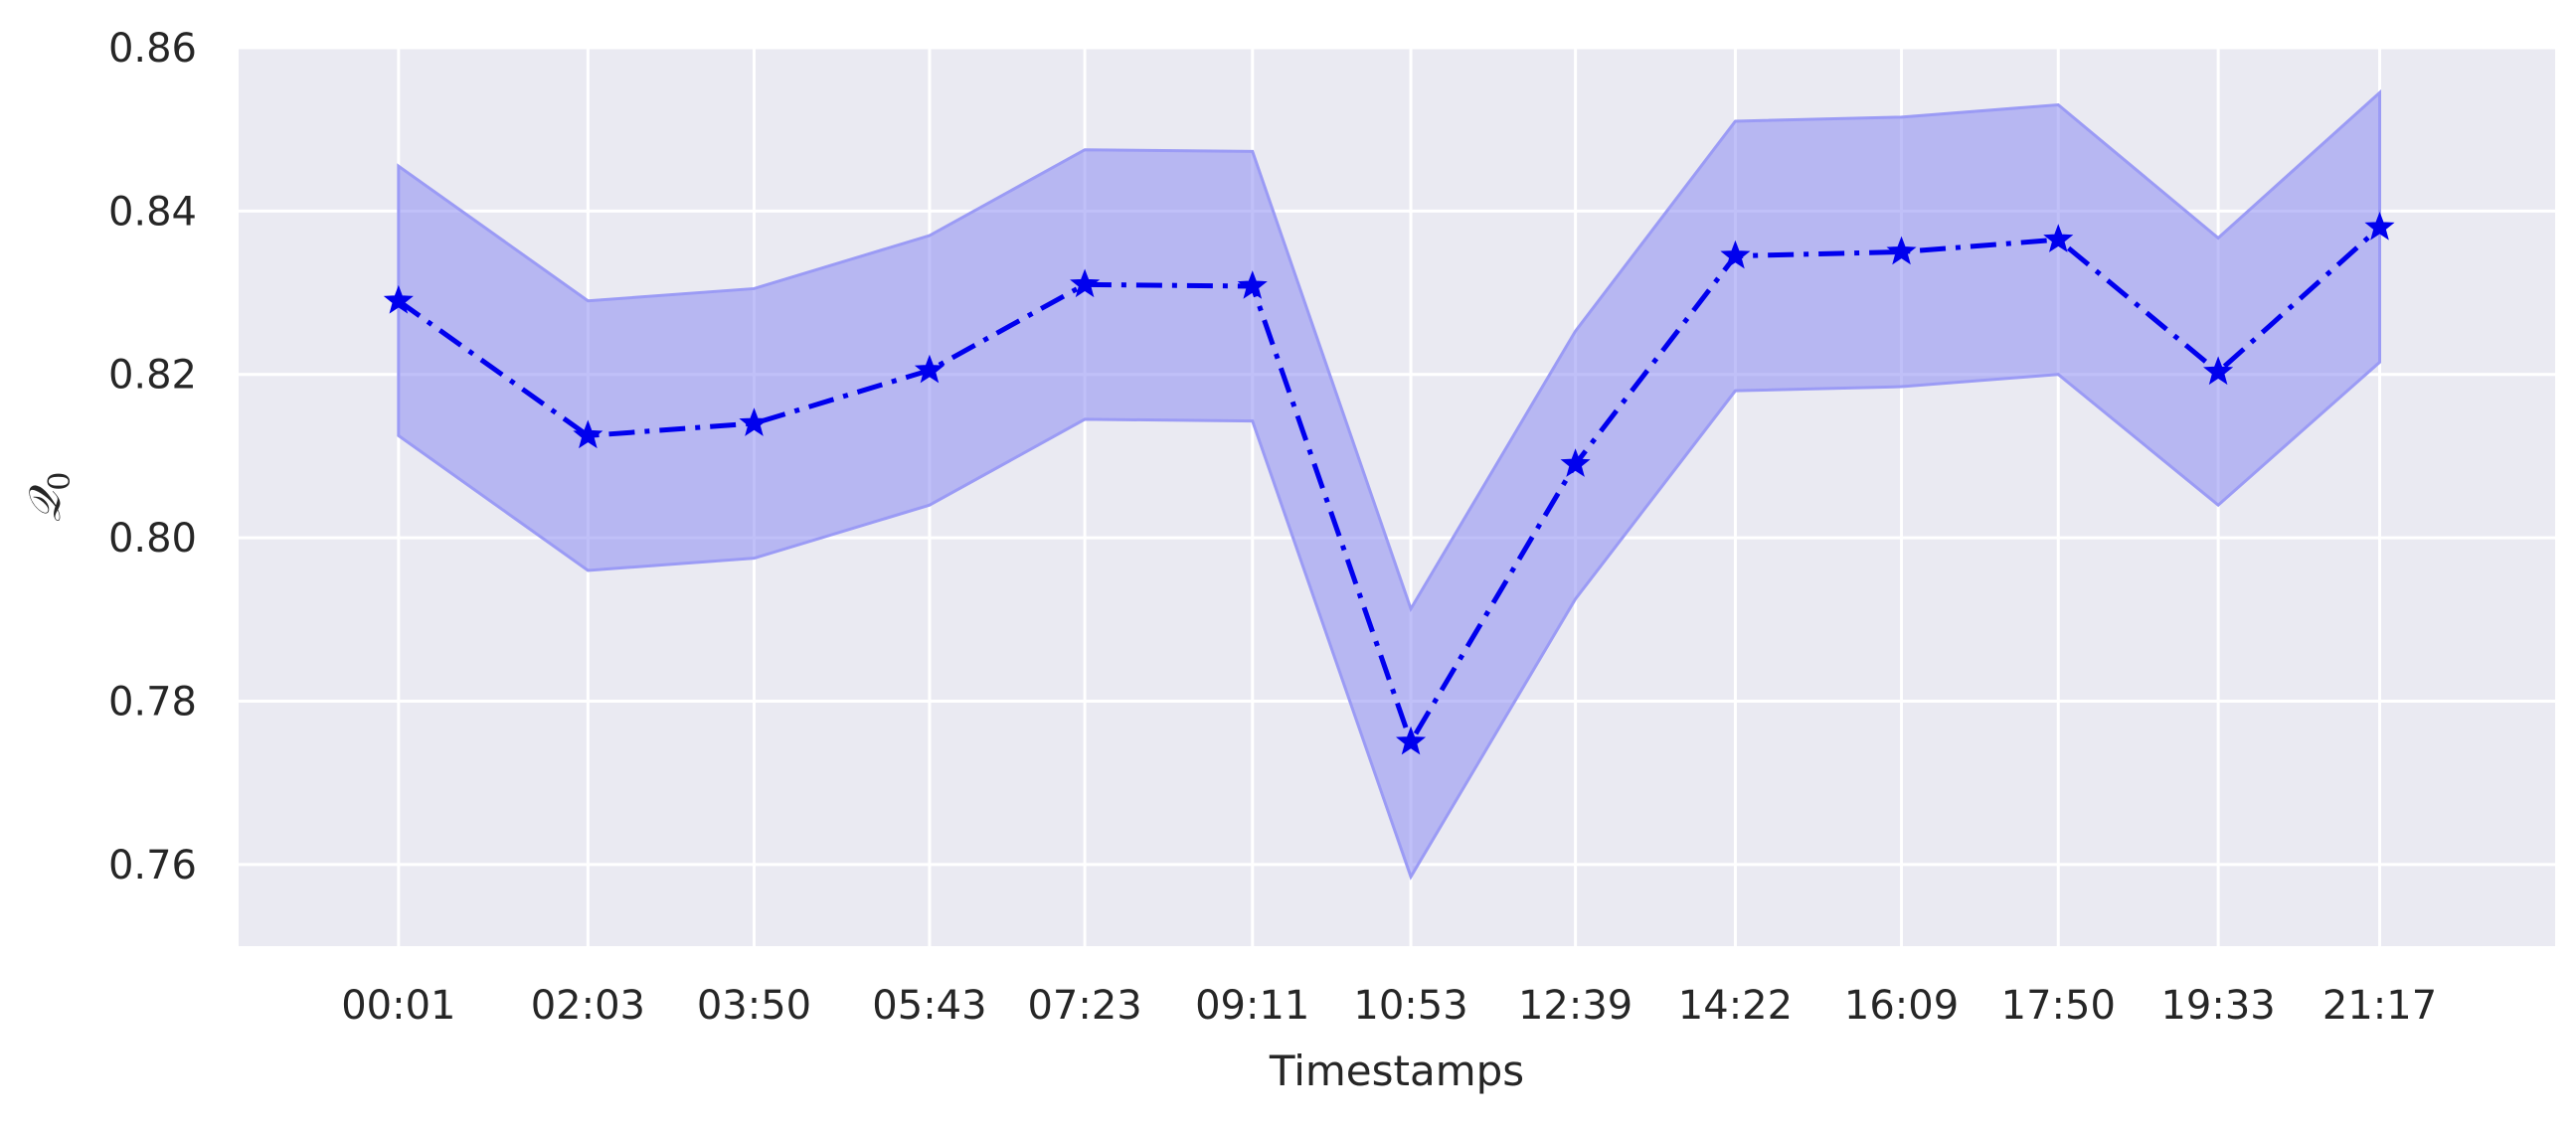  Describe the element at coordinates (398, 1006) in the screenshot. I see `x-tick-label: 00:01` at that location.